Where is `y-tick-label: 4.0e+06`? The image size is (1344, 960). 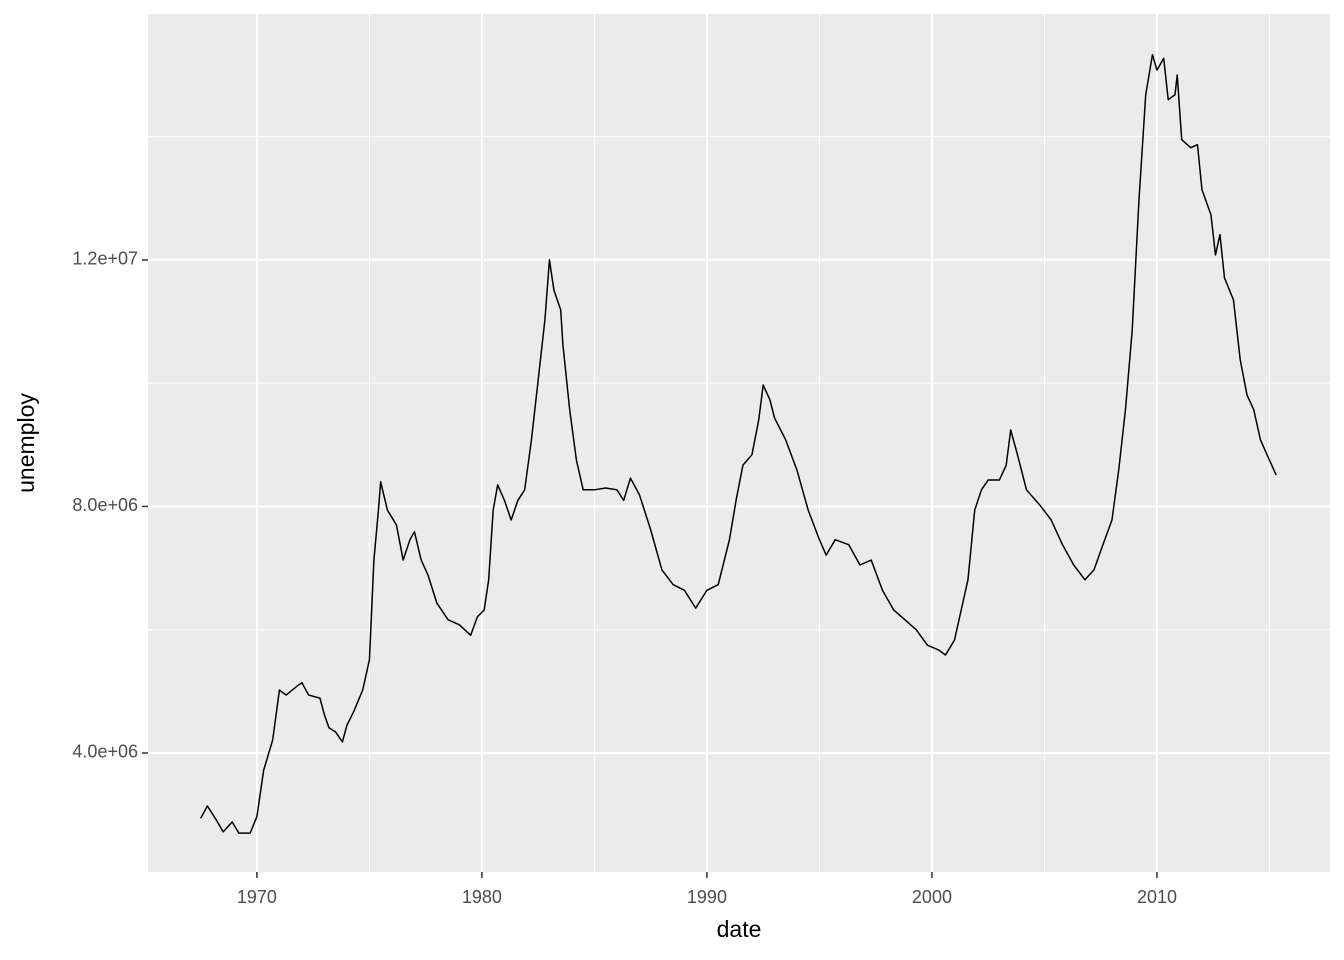
y-tick-label: 4.0e+06 is located at coordinates (105, 752).